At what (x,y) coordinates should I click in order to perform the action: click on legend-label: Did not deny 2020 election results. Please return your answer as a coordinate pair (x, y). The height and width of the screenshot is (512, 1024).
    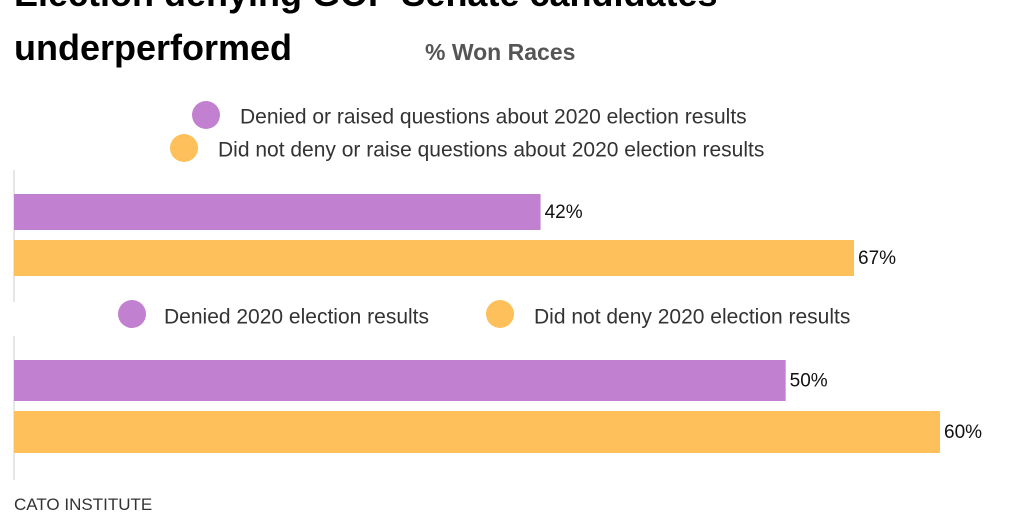
    Looking at the image, I should click on (692, 317).